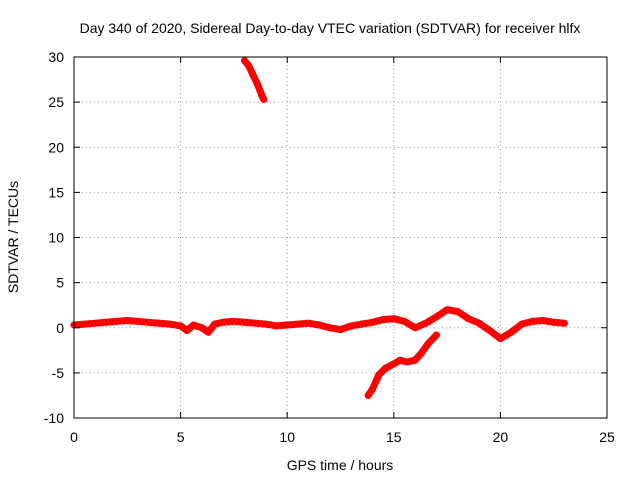 The image size is (640, 480). What do you see at coordinates (340, 465) in the screenshot?
I see `x-axis-label: GPS time / hours` at bounding box center [340, 465].